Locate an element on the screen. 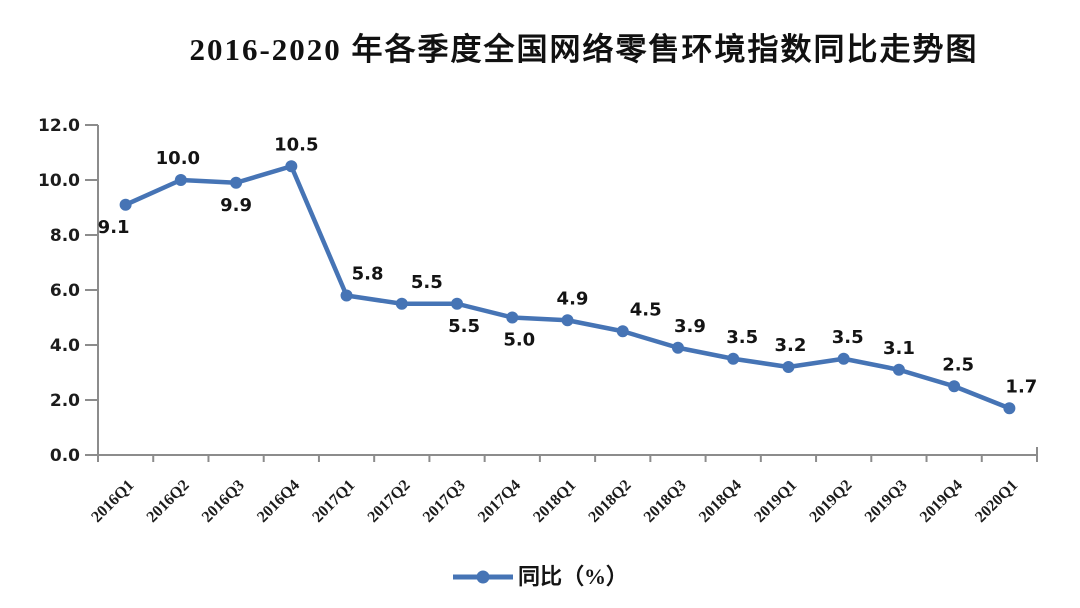 The width and height of the screenshot is (1080, 608). data-label: 9.1 is located at coordinates (114, 227).